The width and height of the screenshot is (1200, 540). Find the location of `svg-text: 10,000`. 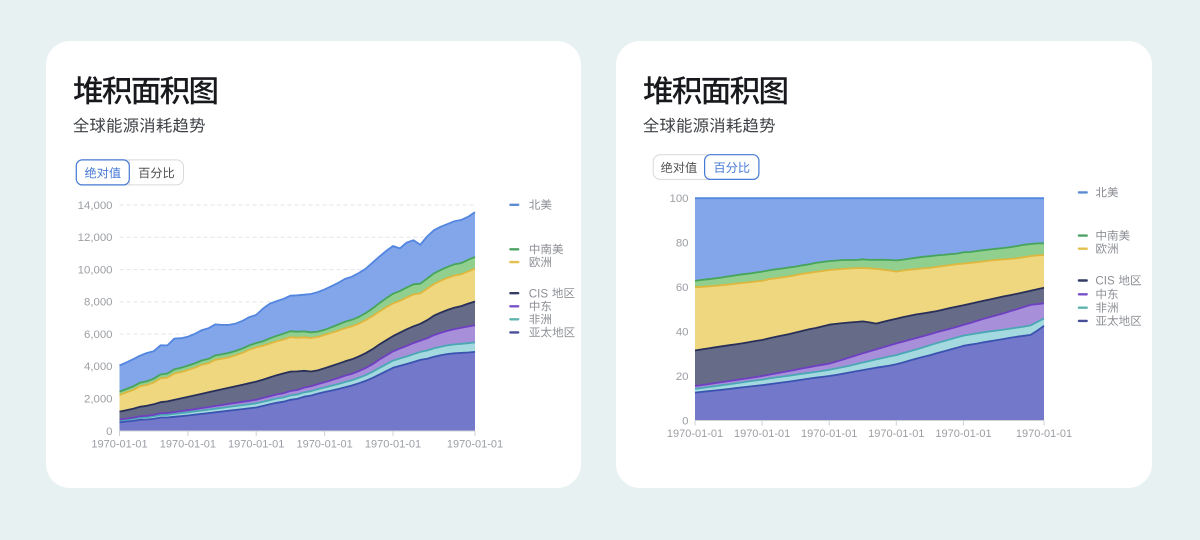

svg-text: 10,000 is located at coordinates (95, 270).